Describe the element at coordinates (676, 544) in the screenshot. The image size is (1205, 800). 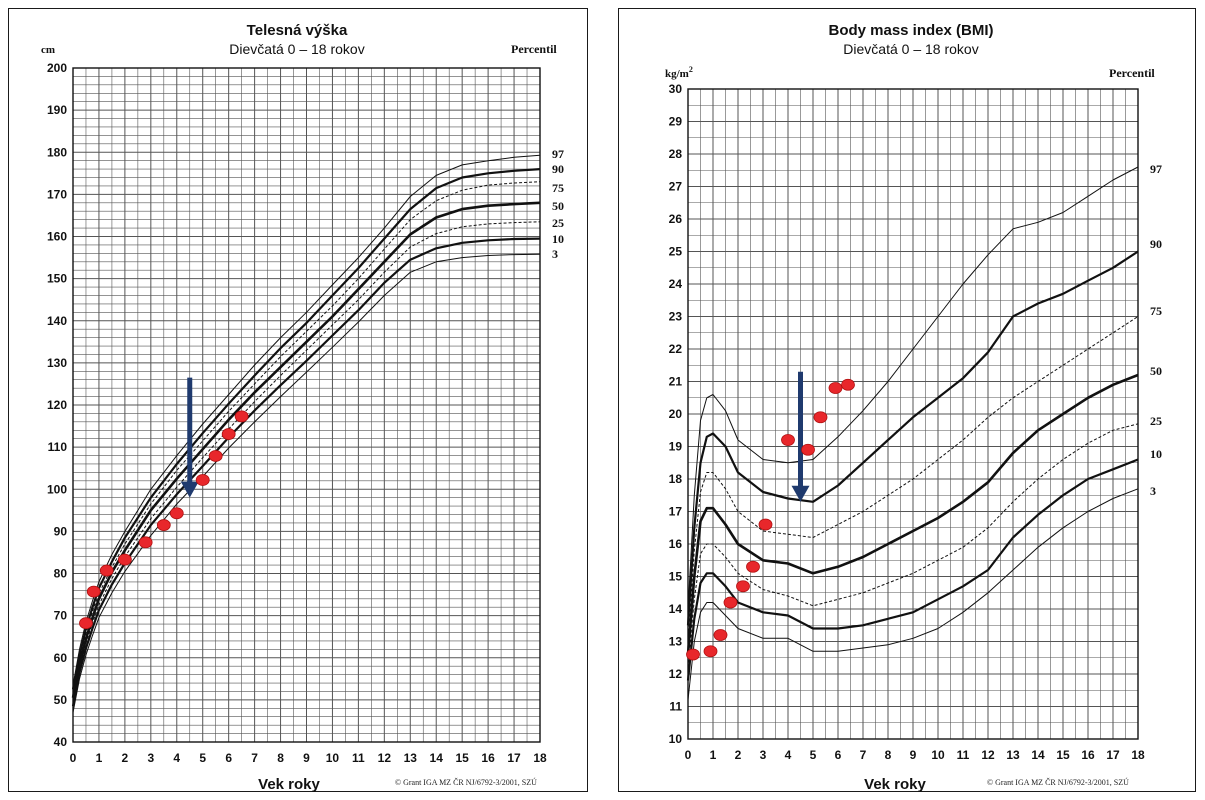
I see `y-tick-label: 16` at that location.